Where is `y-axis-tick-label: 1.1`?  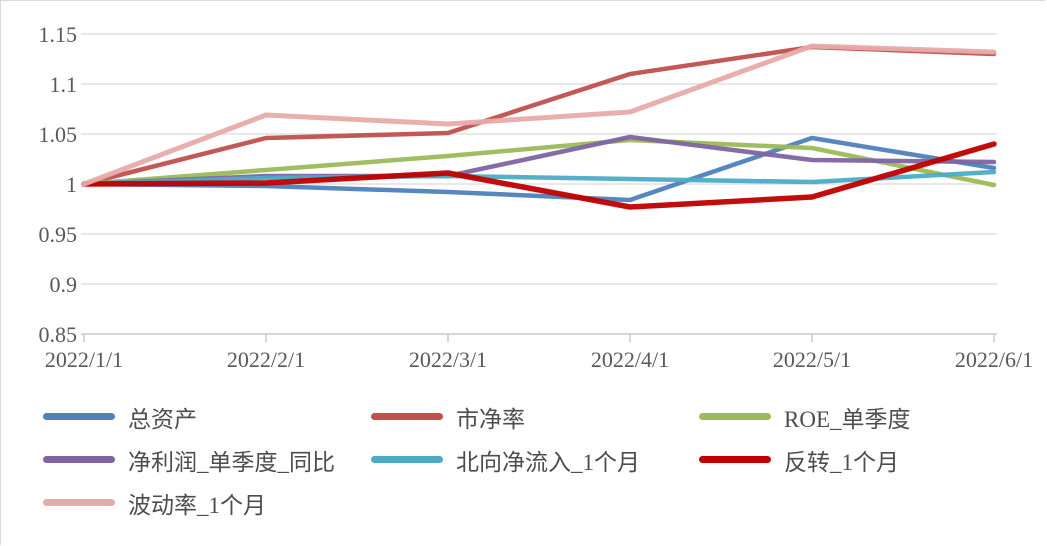 y-axis-tick-label: 1.1 is located at coordinates (64, 84).